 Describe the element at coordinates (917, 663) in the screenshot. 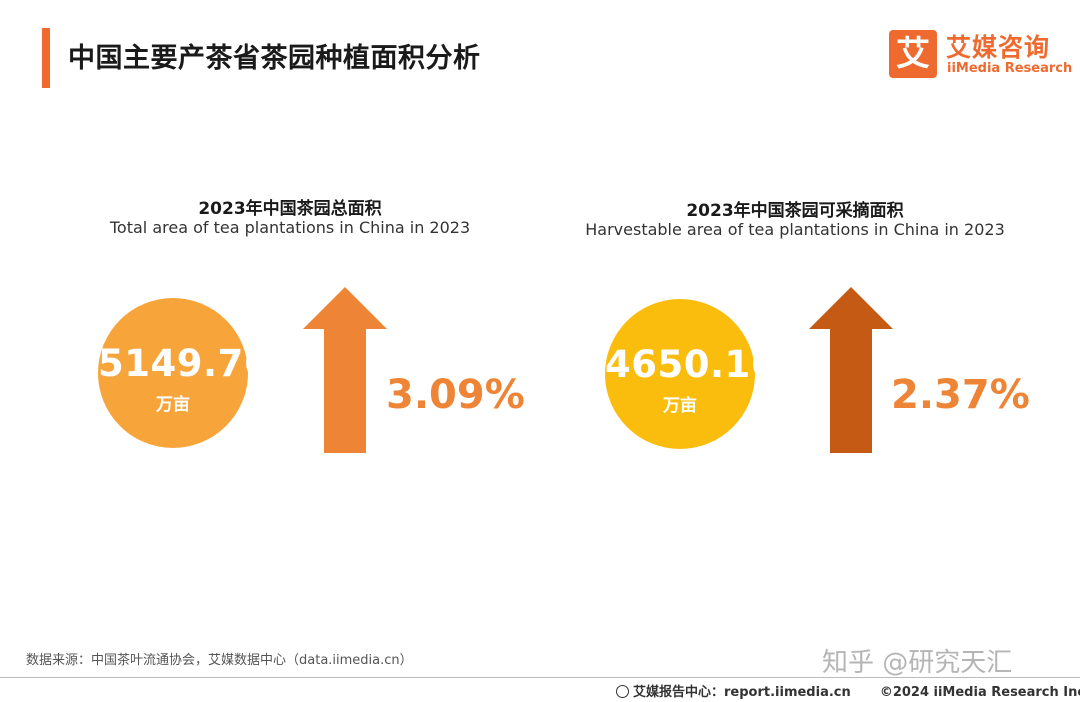

I see `watermark: 知乎 @研究天汇` at that location.